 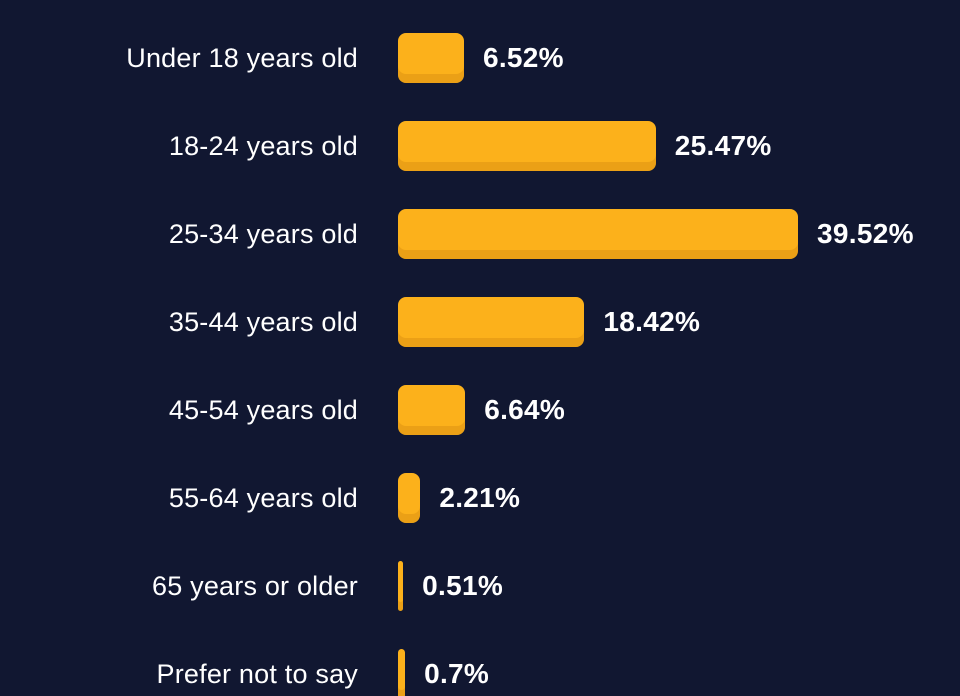 What do you see at coordinates (679, 586) in the screenshot?
I see `bar-track: 0.51%` at bounding box center [679, 586].